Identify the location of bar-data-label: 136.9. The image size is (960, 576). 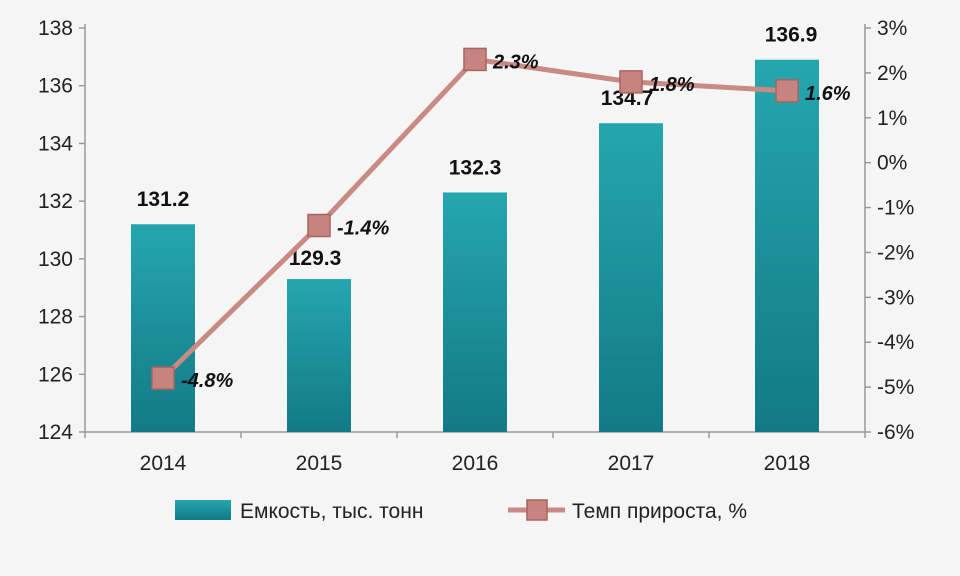
(791, 35).